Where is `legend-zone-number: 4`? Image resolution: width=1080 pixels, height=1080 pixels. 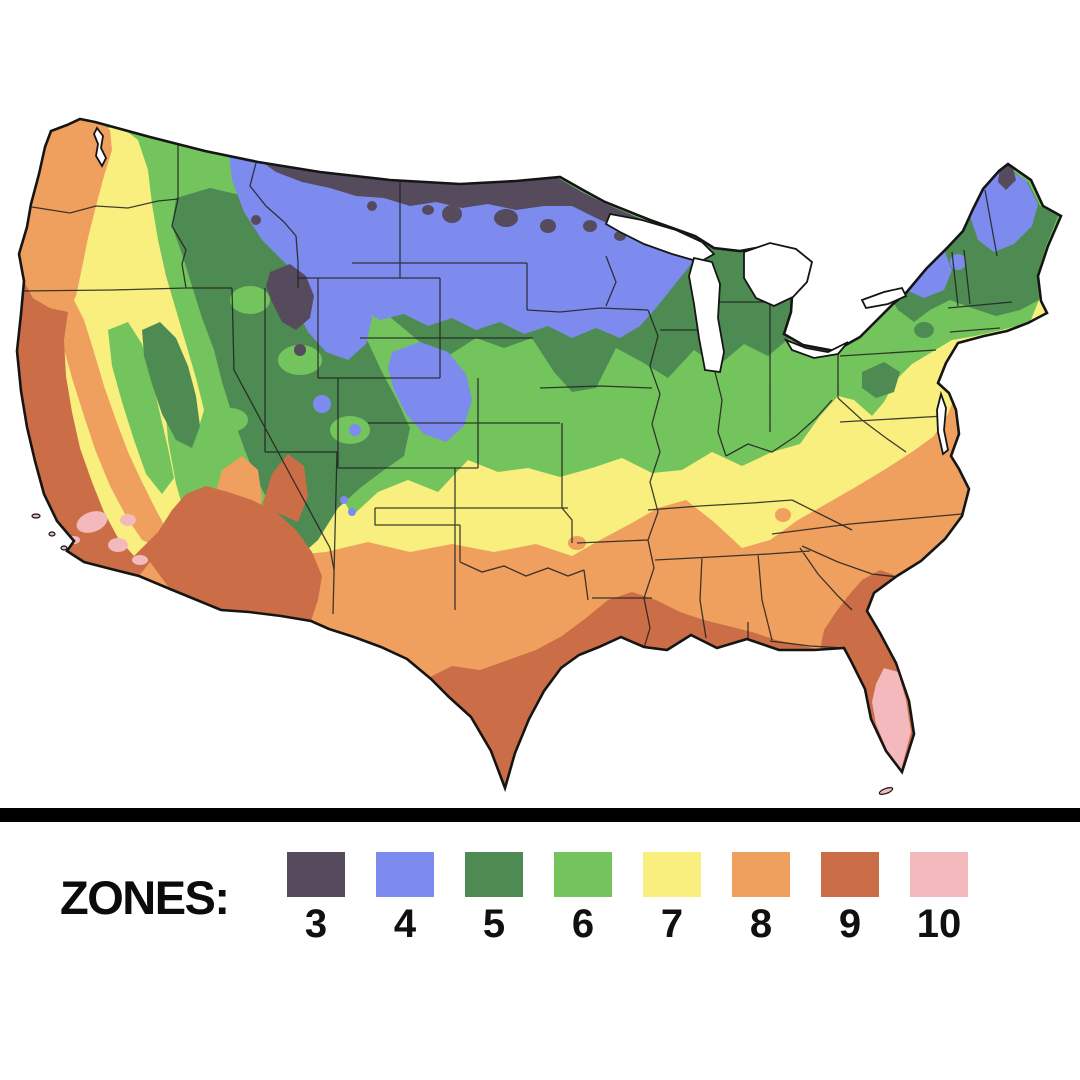
legend-zone-number: 4 is located at coordinates (405, 924).